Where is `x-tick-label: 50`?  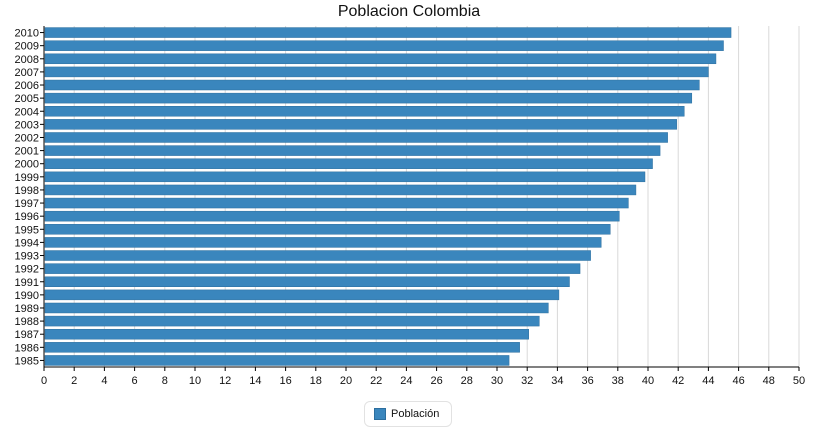 x-tick-label: 50 is located at coordinates (799, 381).